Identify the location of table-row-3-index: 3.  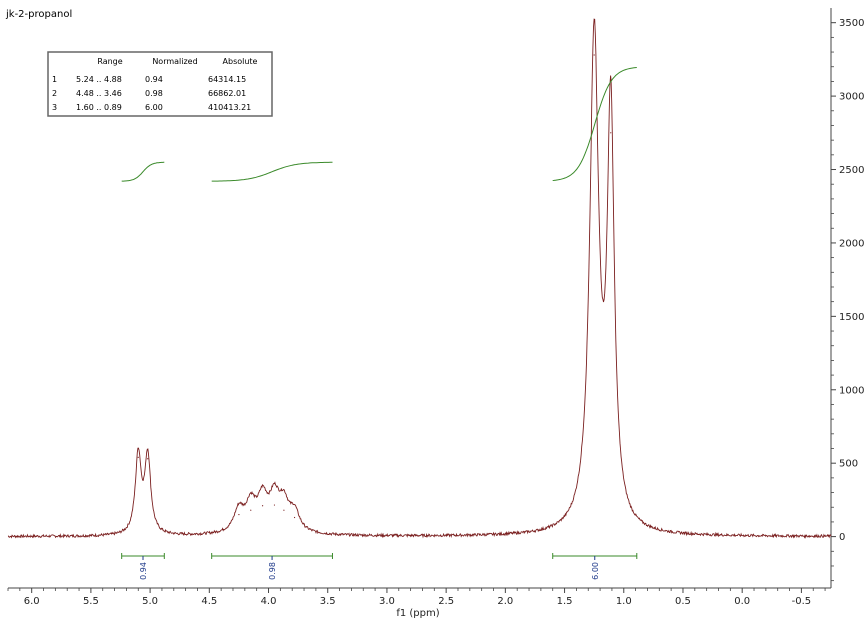
(54, 107).